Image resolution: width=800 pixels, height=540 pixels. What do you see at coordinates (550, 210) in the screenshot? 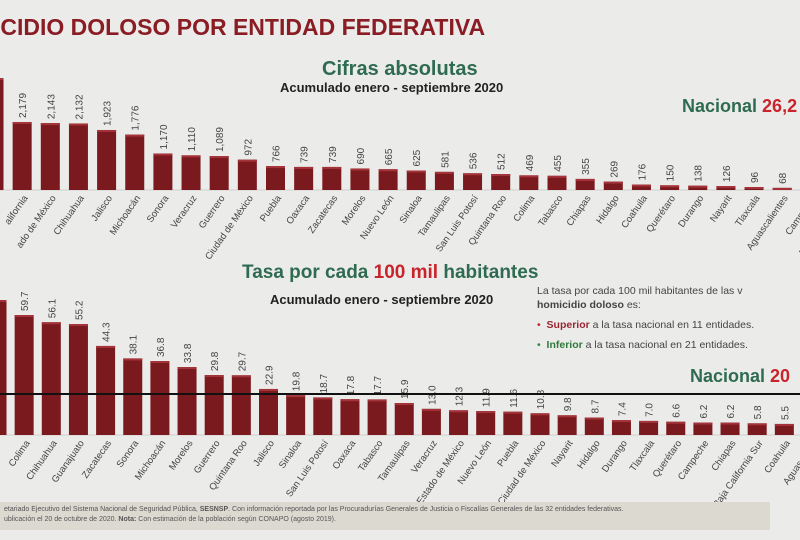
I see `category-label: Tabasco` at bounding box center [550, 210].